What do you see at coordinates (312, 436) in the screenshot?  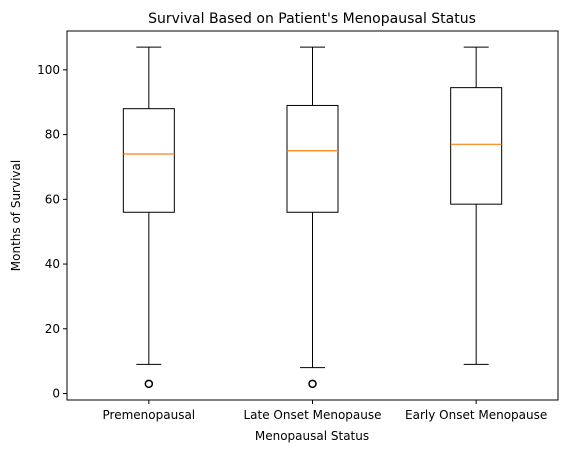 I see `x-axis-label: Menopausal Status` at bounding box center [312, 436].